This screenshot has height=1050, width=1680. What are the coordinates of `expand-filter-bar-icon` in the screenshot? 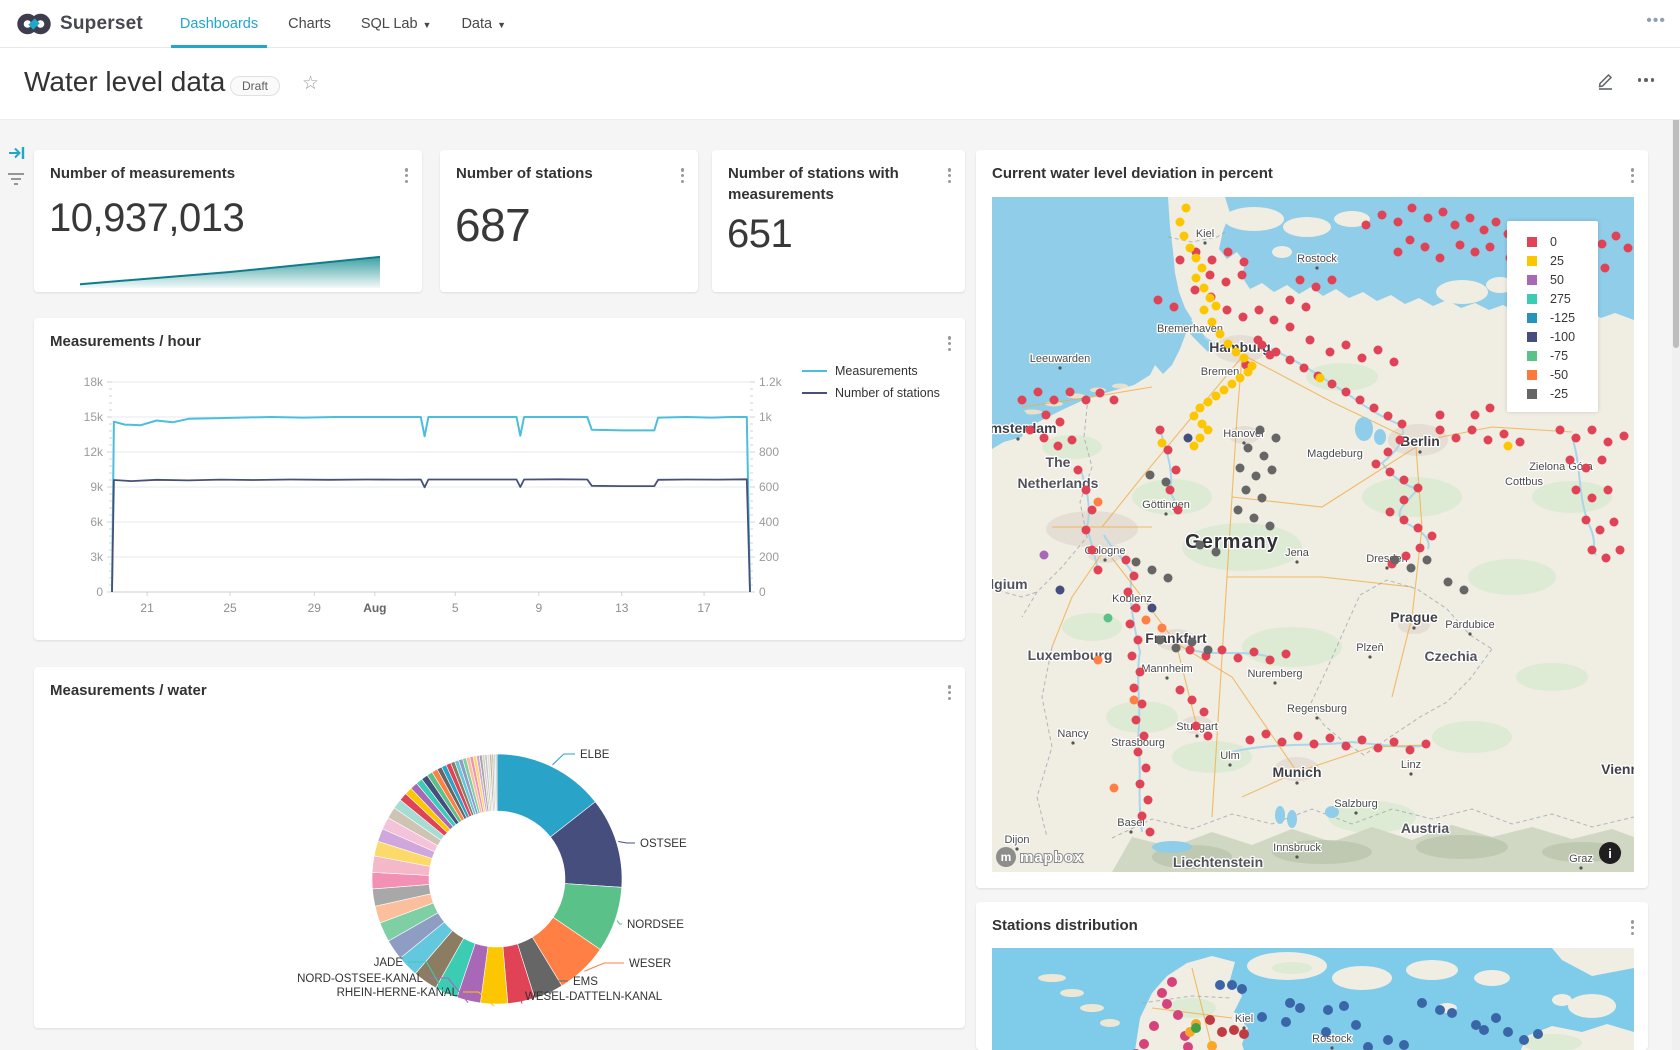 It's located at (17, 153).